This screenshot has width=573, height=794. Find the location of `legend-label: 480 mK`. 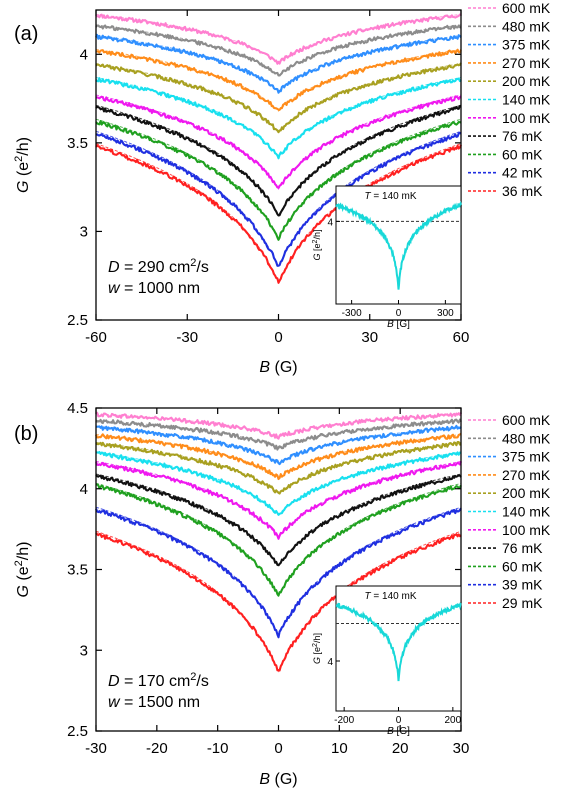

legend-label: 480 mK is located at coordinates (526, 438).